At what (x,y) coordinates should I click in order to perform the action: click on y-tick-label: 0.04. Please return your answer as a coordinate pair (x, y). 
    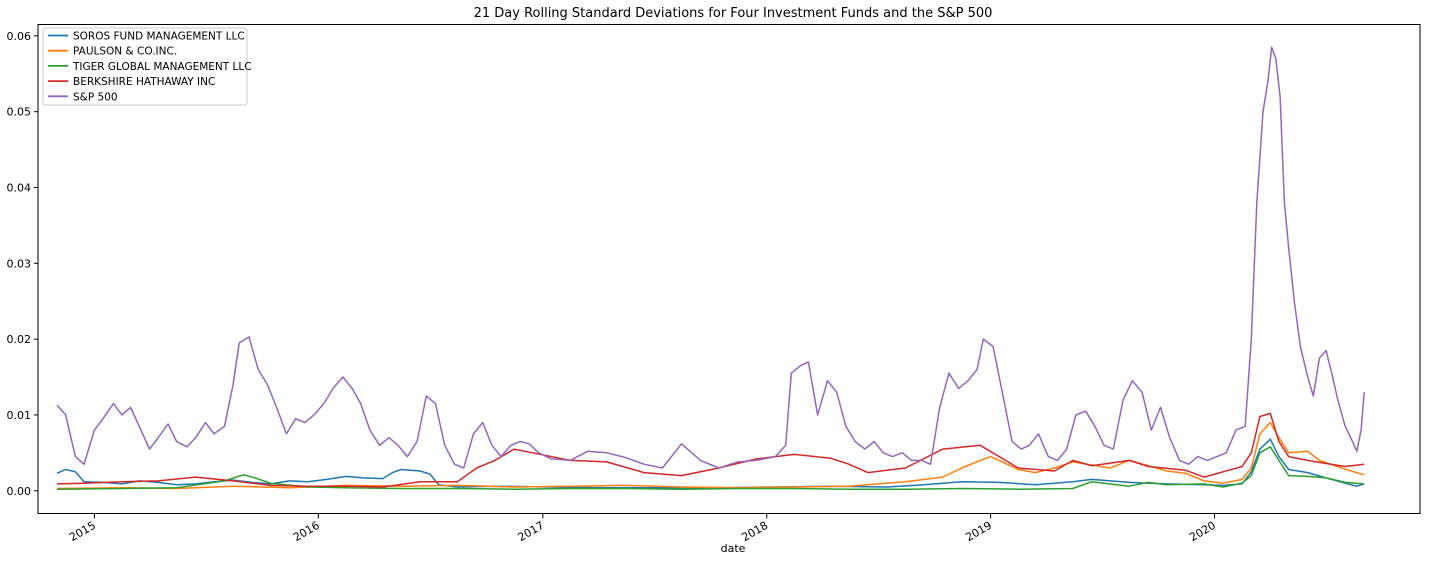
    Looking at the image, I should click on (19, 188).